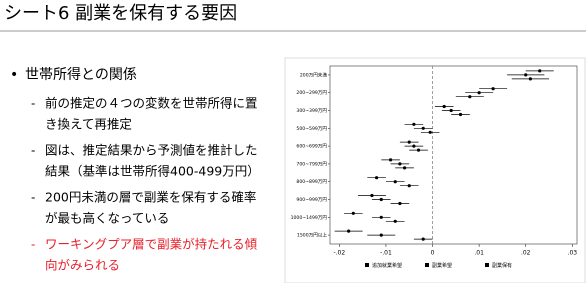 This screenshot has height=283, width=586. I want to click on legend-label: 副業希望, so click(442, 265).